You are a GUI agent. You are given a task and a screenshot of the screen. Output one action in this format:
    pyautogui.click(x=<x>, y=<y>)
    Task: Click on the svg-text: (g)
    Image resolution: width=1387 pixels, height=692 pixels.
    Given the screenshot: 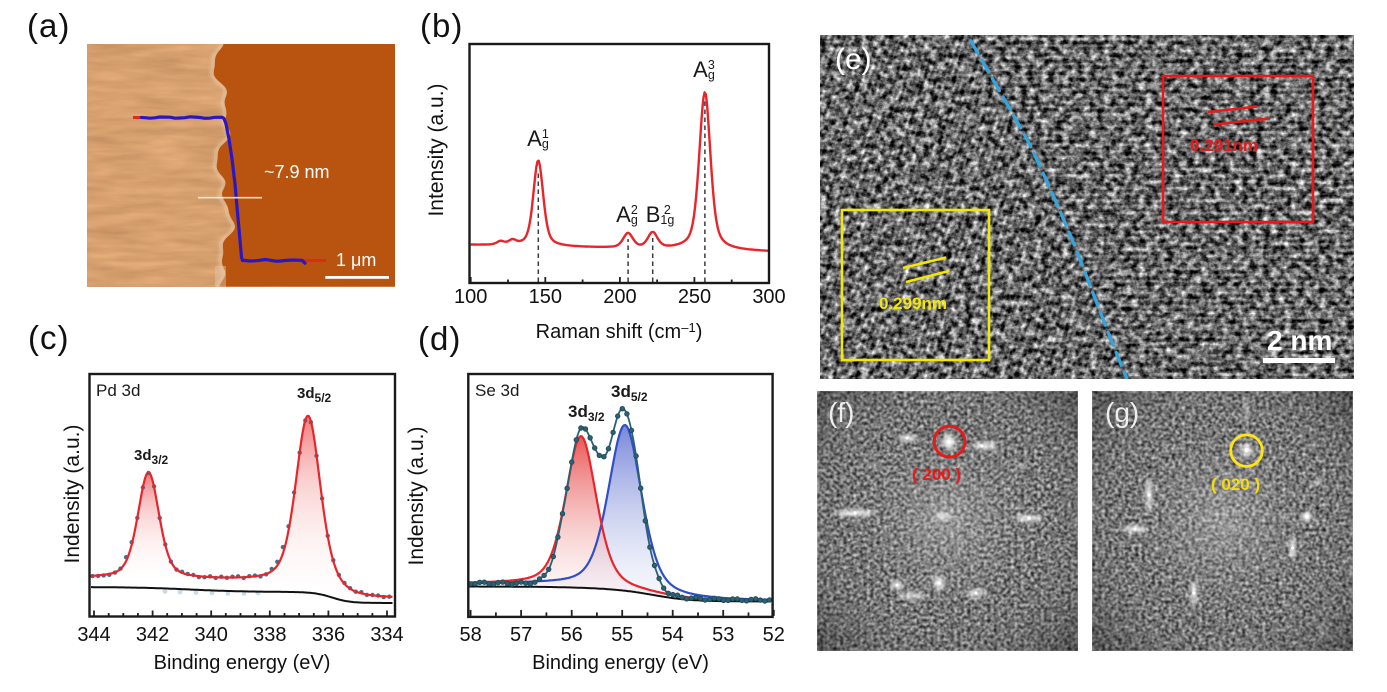 What is the action you would take?
    pyautogui.click(x=1122, y=412)
    